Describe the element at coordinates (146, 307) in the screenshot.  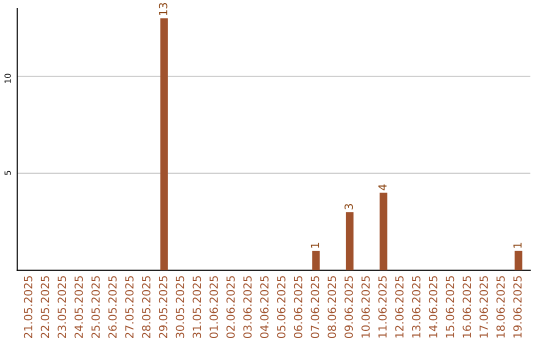
I see `x-tick-label: 28.05.2025` at that location.